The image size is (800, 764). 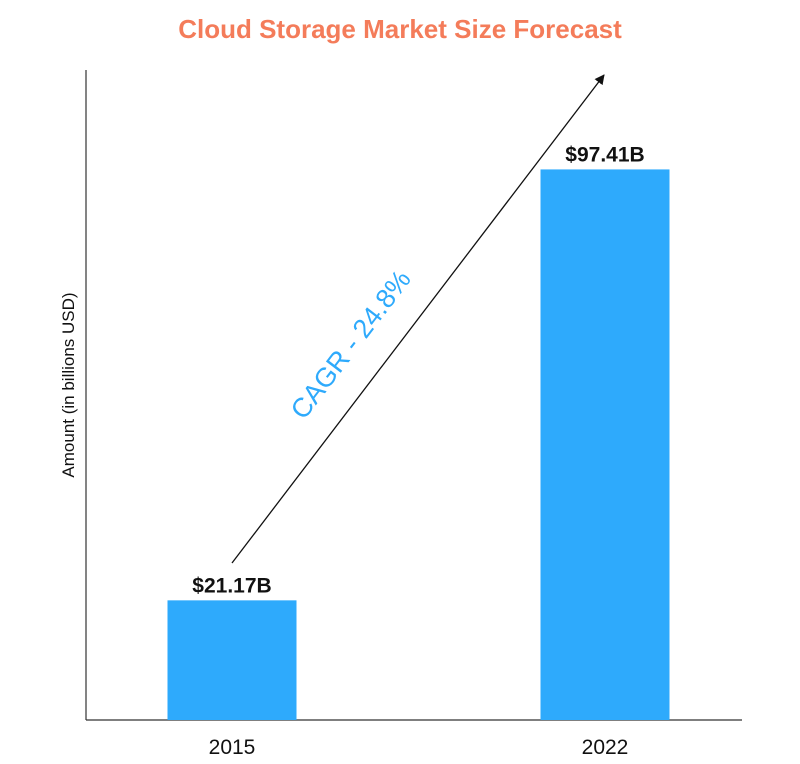 What do you see at coordinates (400, 29) in the screenshot?
I see `chart-title: Cloud Storage Market Size Forecast` at bounding box center [400, 29].